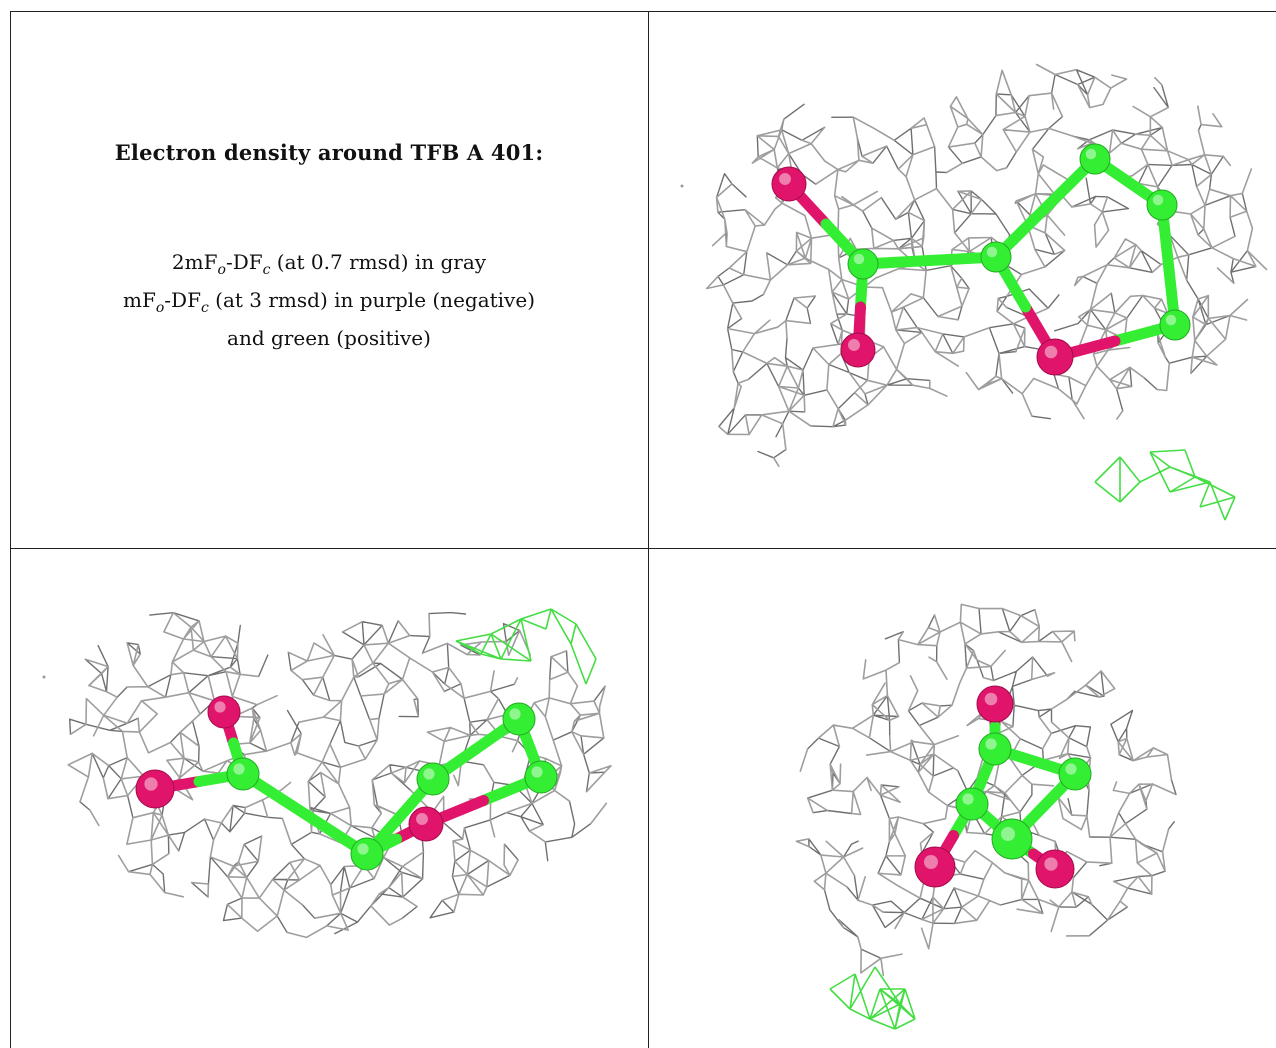 The width and height of the screenshot is (1276, 1048). I want to click on legend-line-purple: mFo-DFc (at 3 rmsd) in purple (negative), so click(329, 302).